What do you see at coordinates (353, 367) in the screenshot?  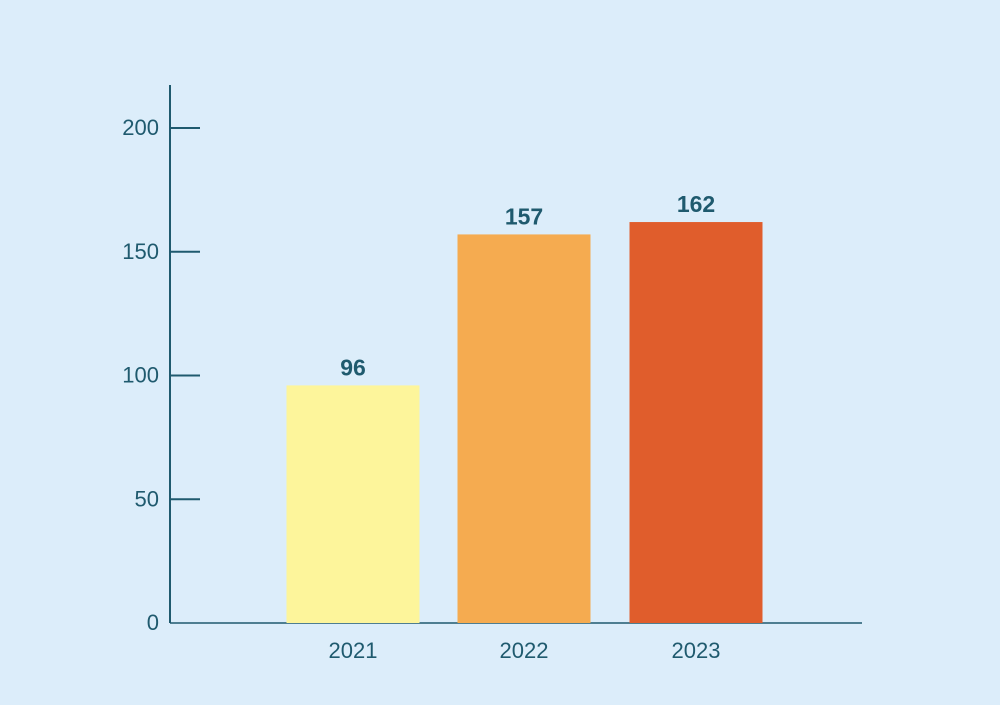 I see `bar-value-label: 96` at bounding box center [353, 367].